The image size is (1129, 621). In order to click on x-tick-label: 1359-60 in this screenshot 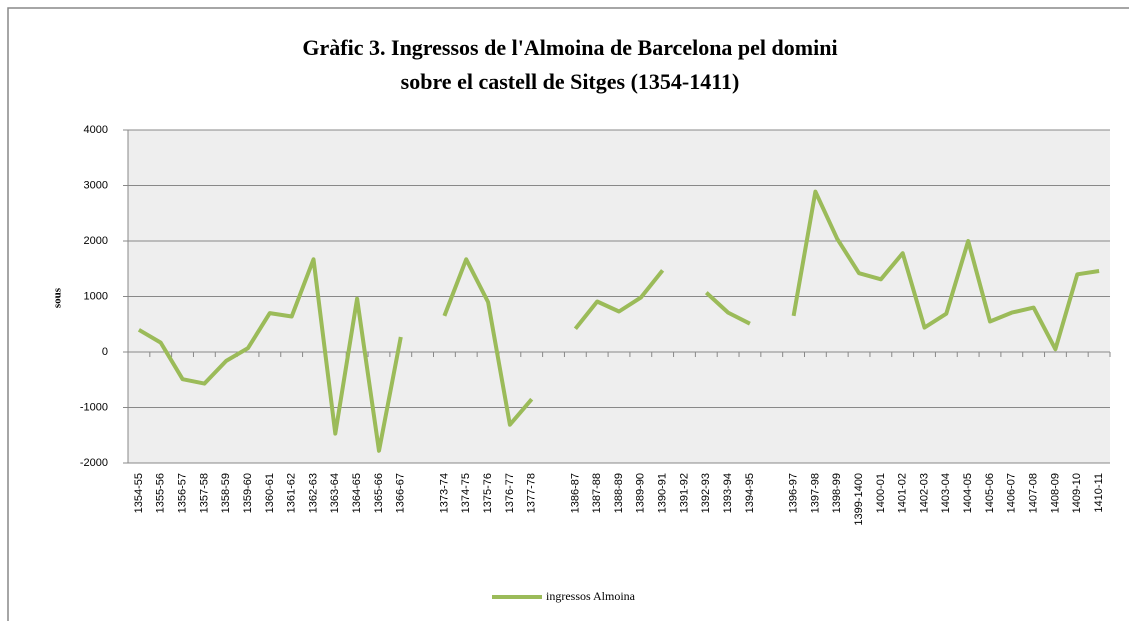, I will do `click(248, 493)`.